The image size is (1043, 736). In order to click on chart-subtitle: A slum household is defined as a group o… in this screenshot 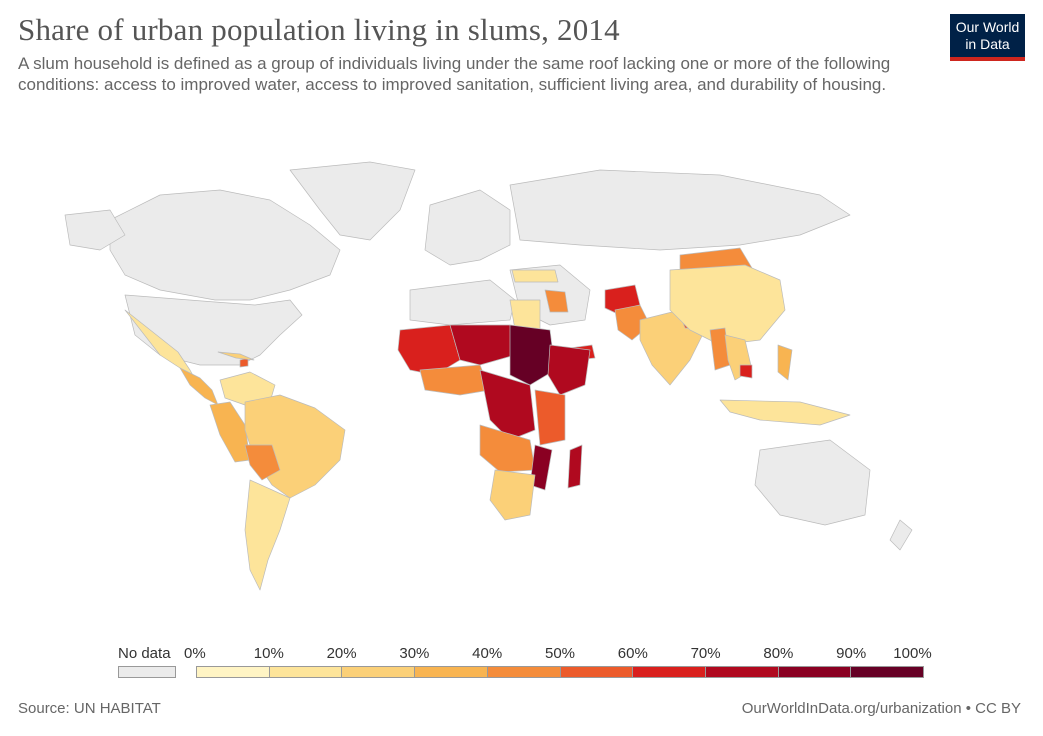, I will do `click(454, 74)`.